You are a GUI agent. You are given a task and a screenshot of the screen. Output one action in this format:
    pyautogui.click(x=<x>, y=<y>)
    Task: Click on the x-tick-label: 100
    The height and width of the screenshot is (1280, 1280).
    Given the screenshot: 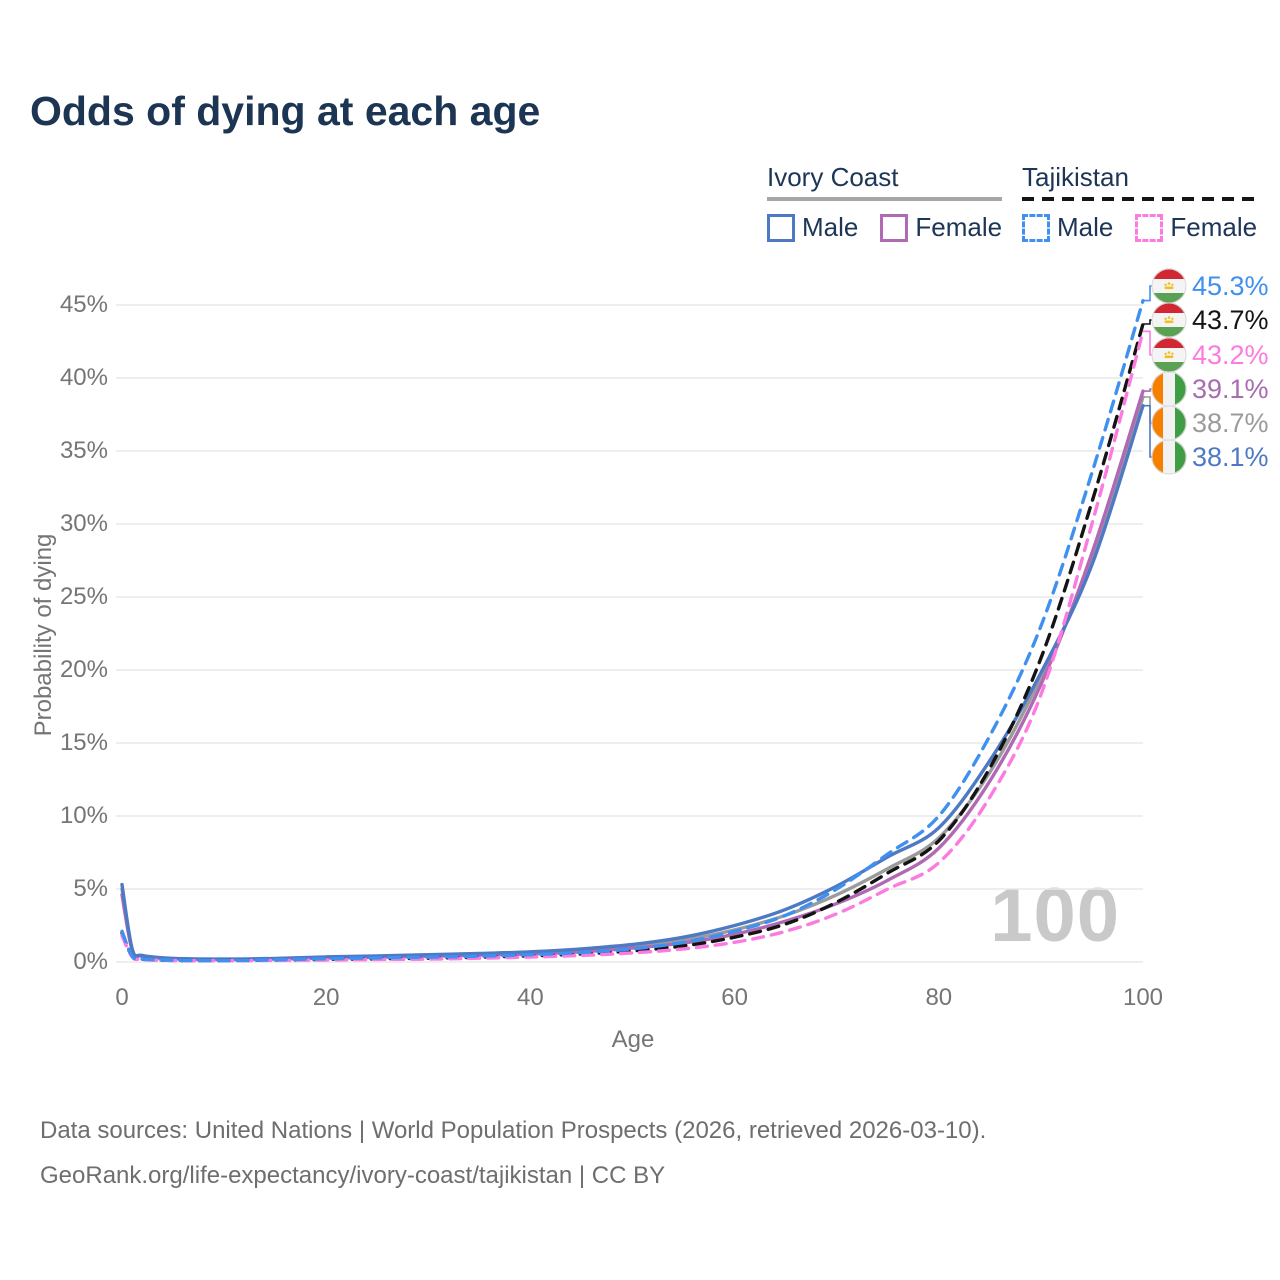 What is the action you would take?
    pyautogui.click(x=1143, y=997)
    